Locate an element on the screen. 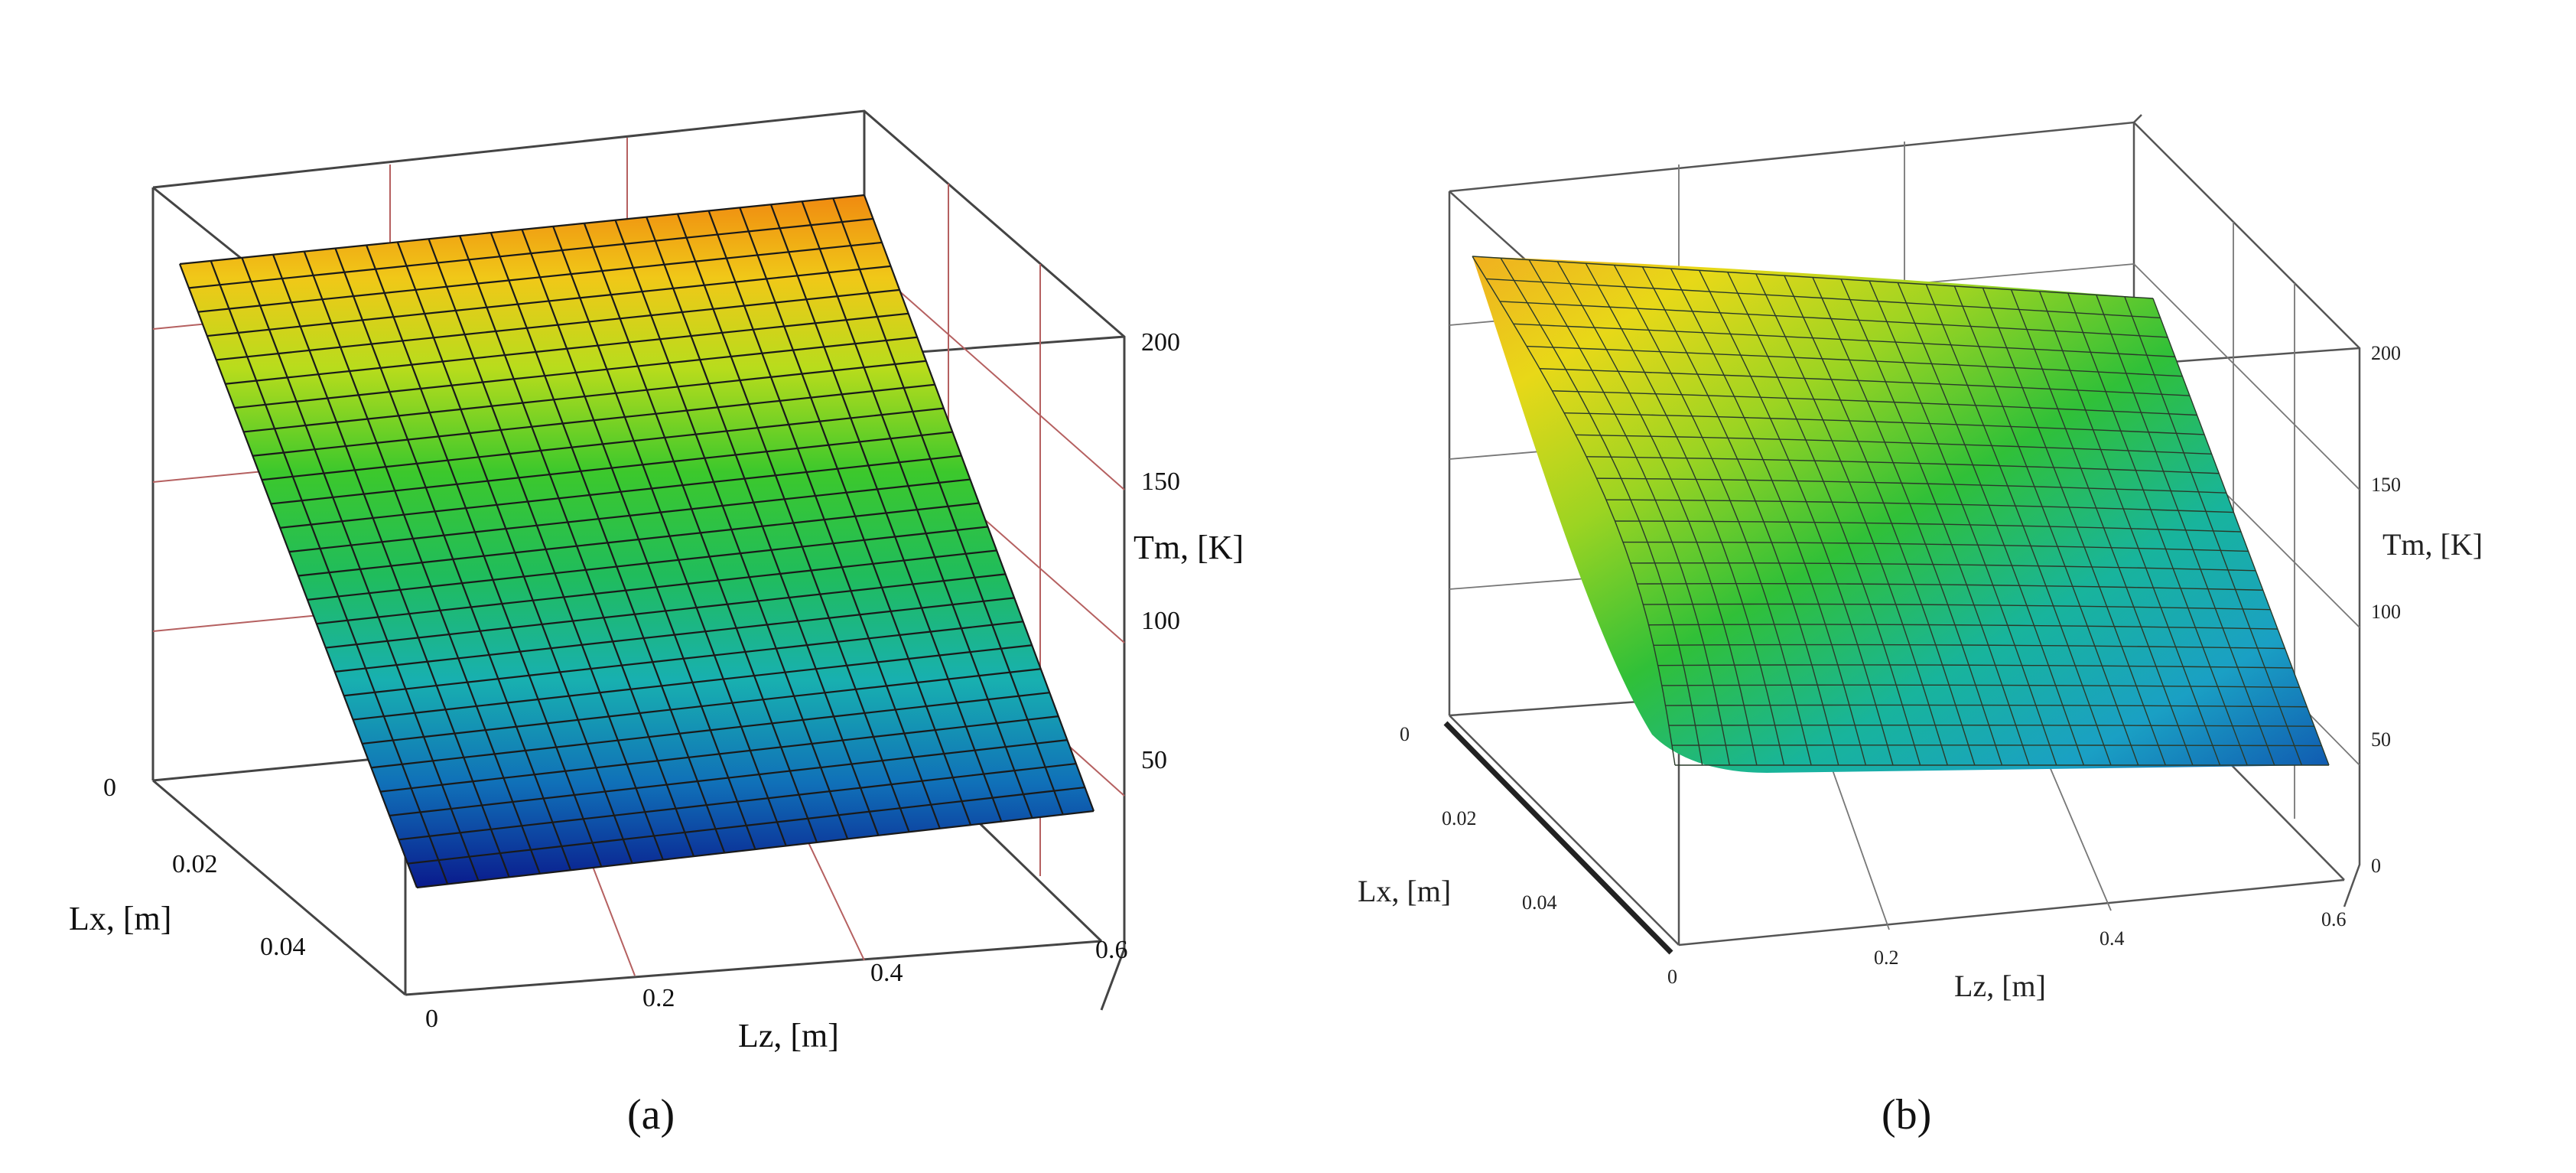 The height and width of the screenshot is (1173, 2576). x-tick-b-06: 0.6 is located at coordinates (2334, 919).